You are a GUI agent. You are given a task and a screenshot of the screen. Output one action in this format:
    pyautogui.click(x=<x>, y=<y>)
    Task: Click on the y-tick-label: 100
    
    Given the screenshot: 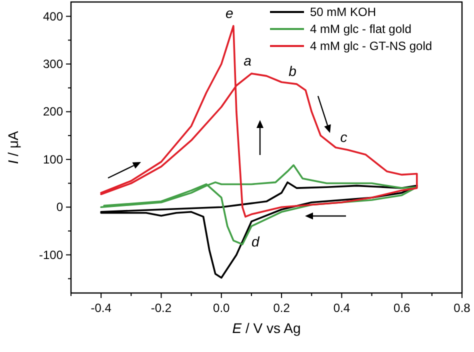 What is the action you would take?
    pyautogui.click(x=53, y=159)
    